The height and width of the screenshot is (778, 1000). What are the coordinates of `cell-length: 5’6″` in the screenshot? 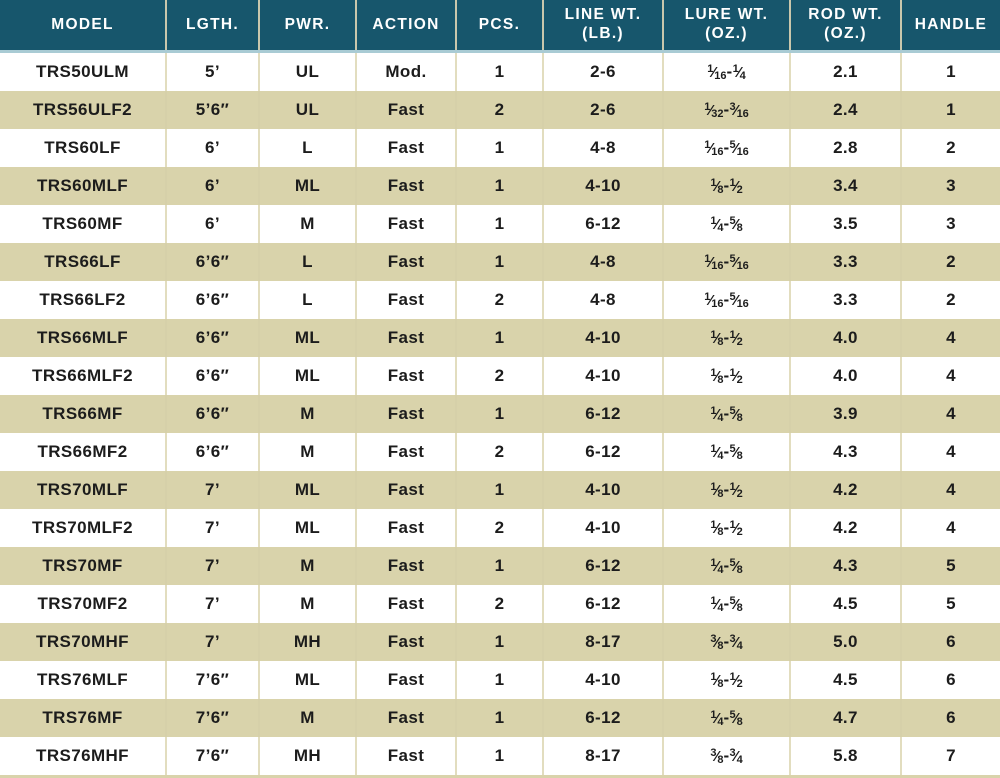 It's located at (211, 110).